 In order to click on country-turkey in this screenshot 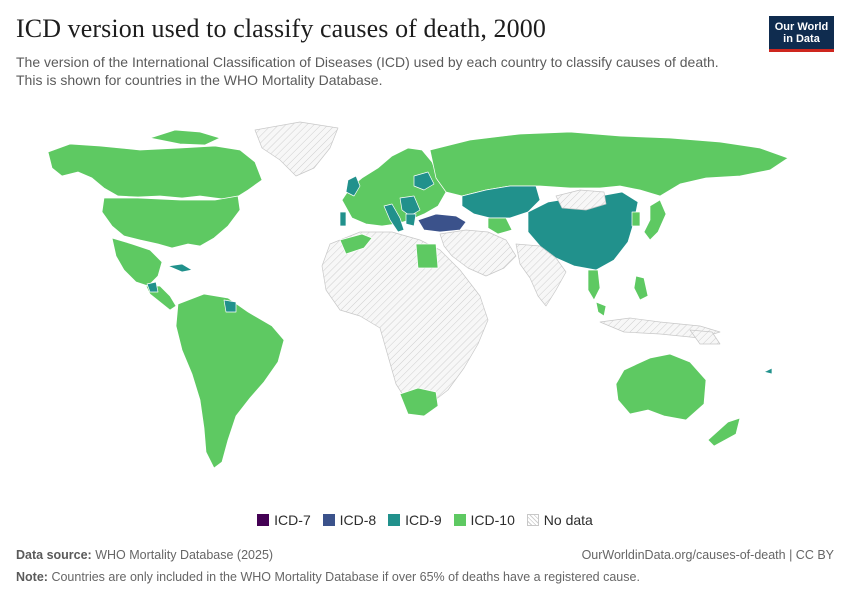, I will do `click(442, 223)`.